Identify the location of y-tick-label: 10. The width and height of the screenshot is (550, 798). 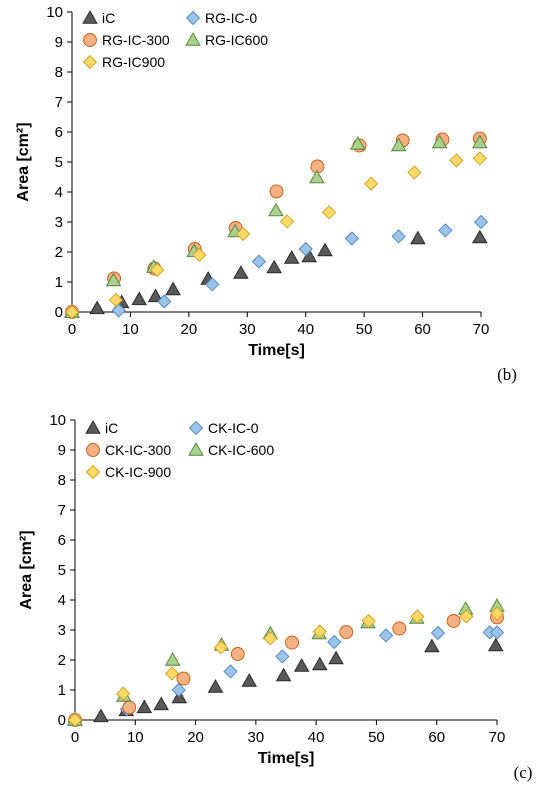
(54, 12).